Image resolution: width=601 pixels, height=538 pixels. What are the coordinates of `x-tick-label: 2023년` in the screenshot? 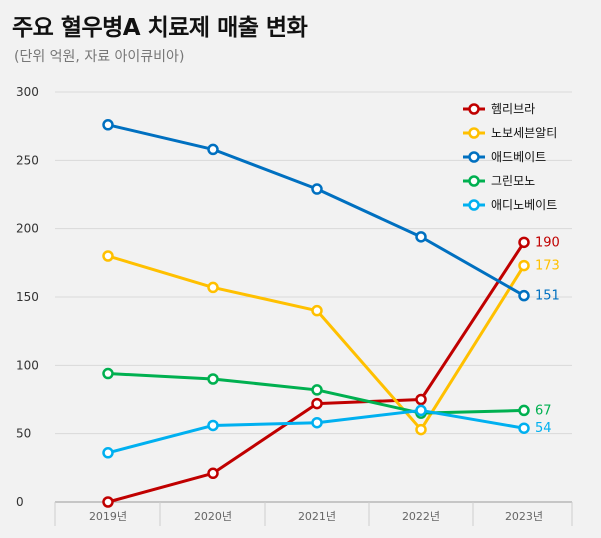 It's located at (524, 516).